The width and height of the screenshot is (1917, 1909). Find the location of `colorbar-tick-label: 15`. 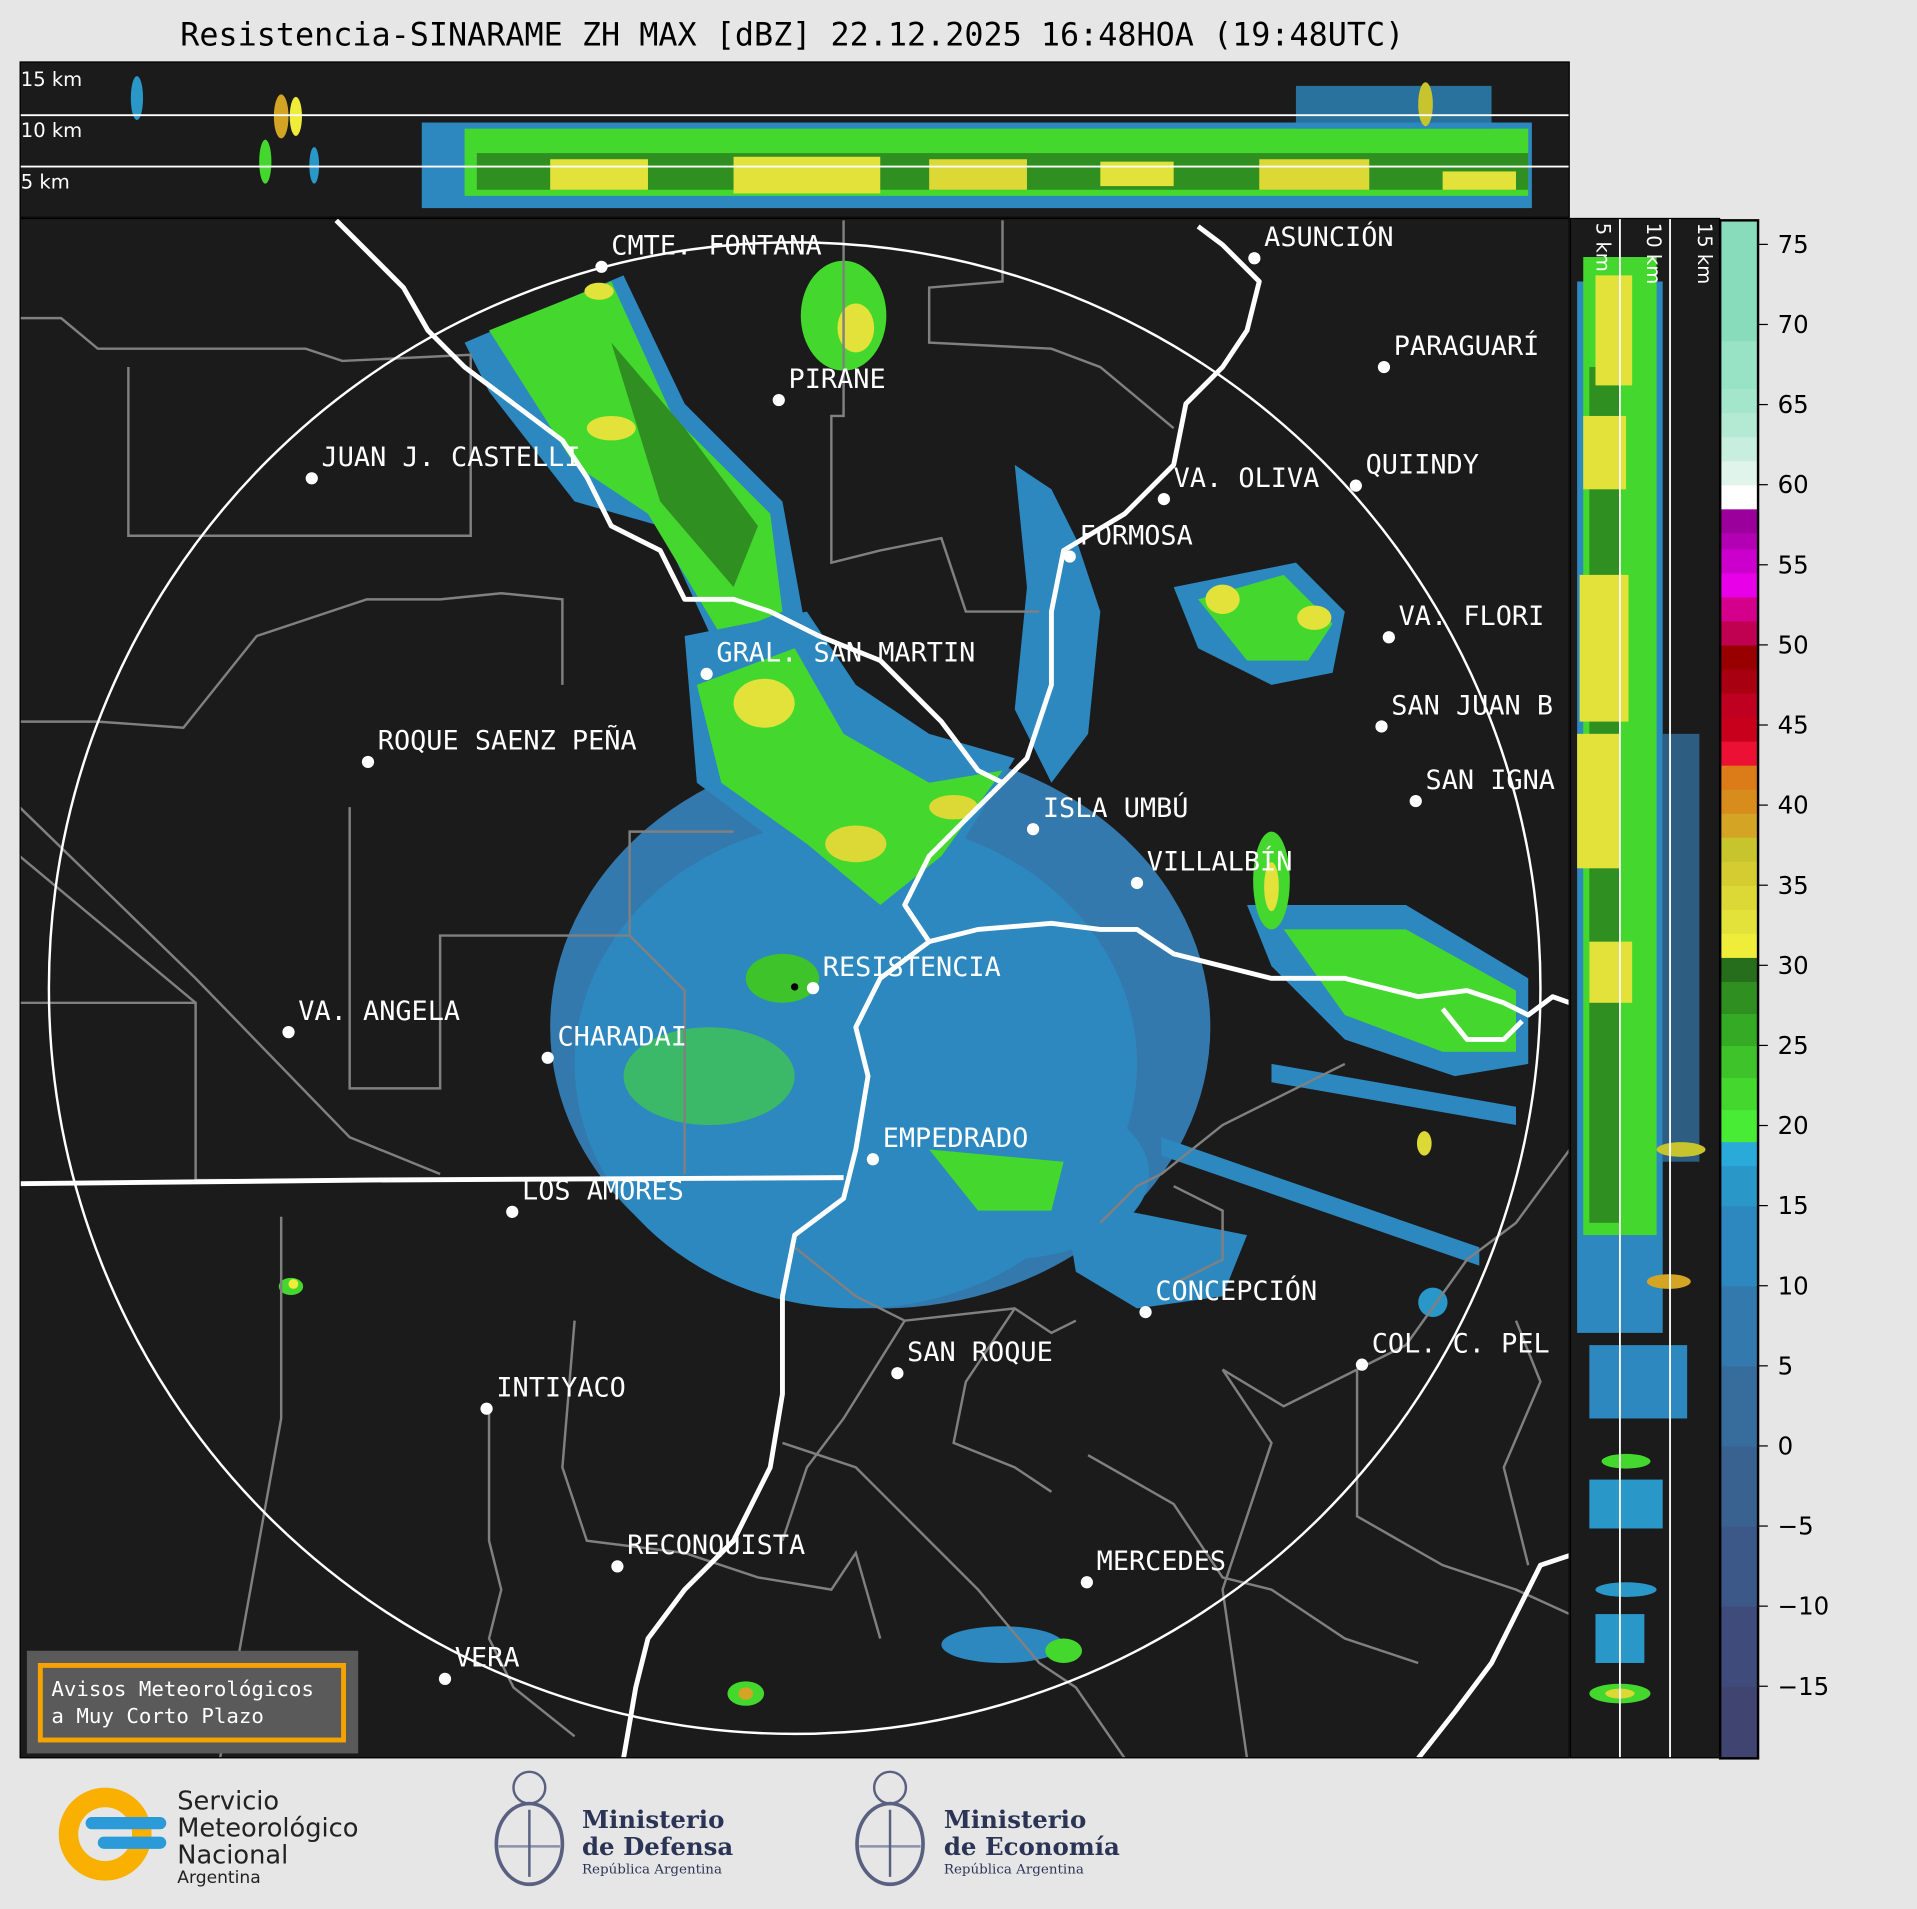

colorbar-tick-label: 15 is located at coordinates (1793, 1205).